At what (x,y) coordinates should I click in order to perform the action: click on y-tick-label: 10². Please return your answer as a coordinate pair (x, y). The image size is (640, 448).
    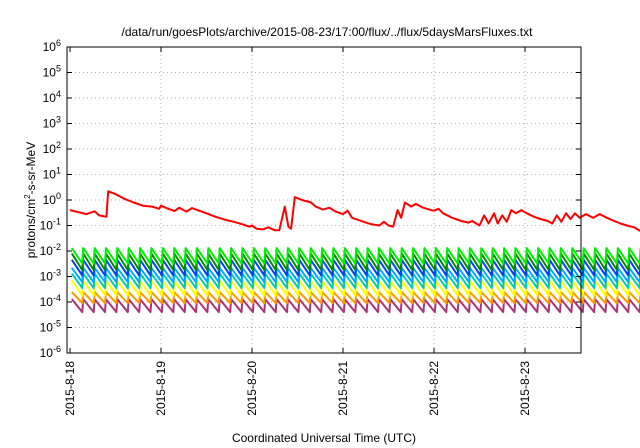
    Looking at the image, I should click on (52, 148).